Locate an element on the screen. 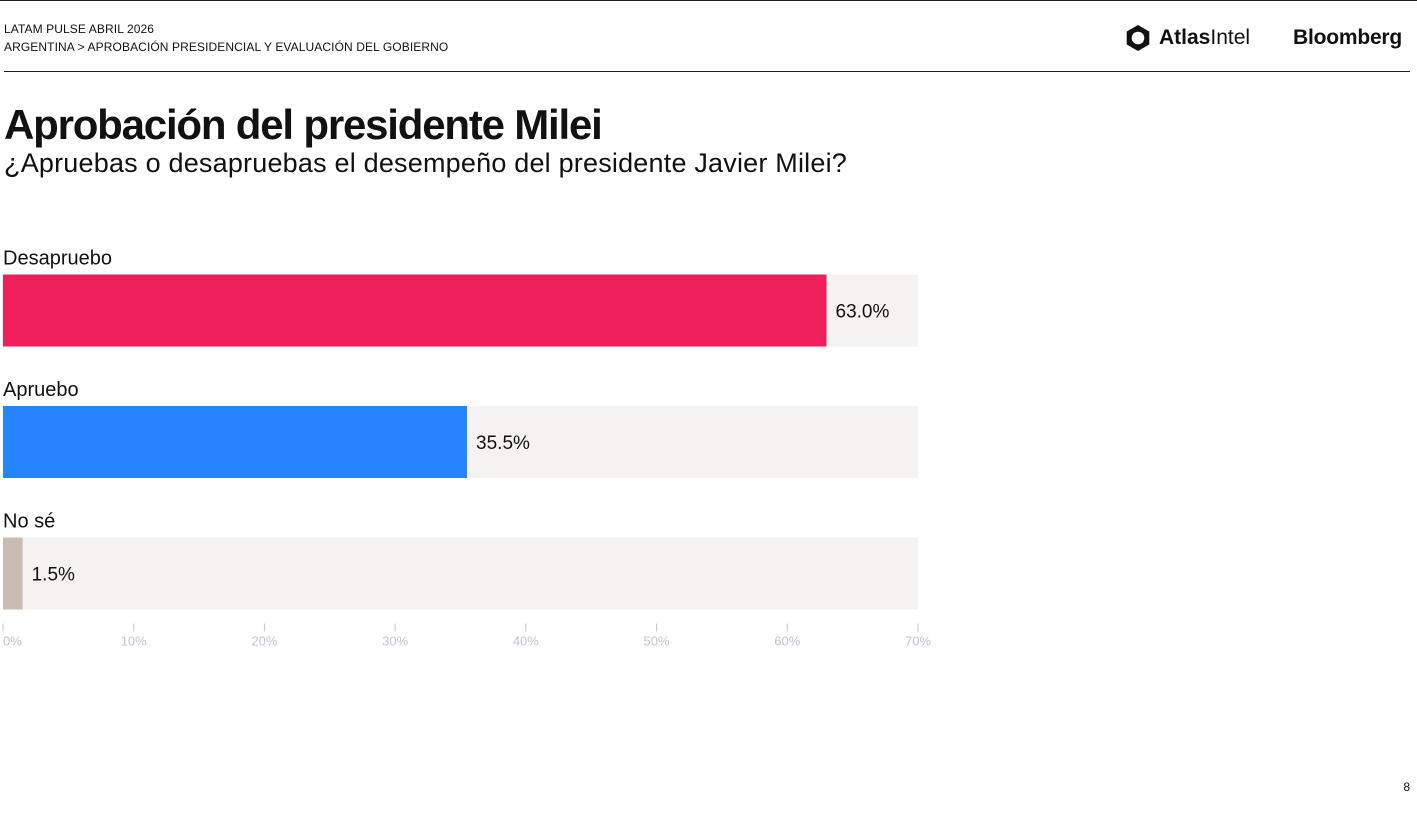 This screenshot has width=1417, height=827. x-tick-label: 70% is located at coordinates (918, 641).